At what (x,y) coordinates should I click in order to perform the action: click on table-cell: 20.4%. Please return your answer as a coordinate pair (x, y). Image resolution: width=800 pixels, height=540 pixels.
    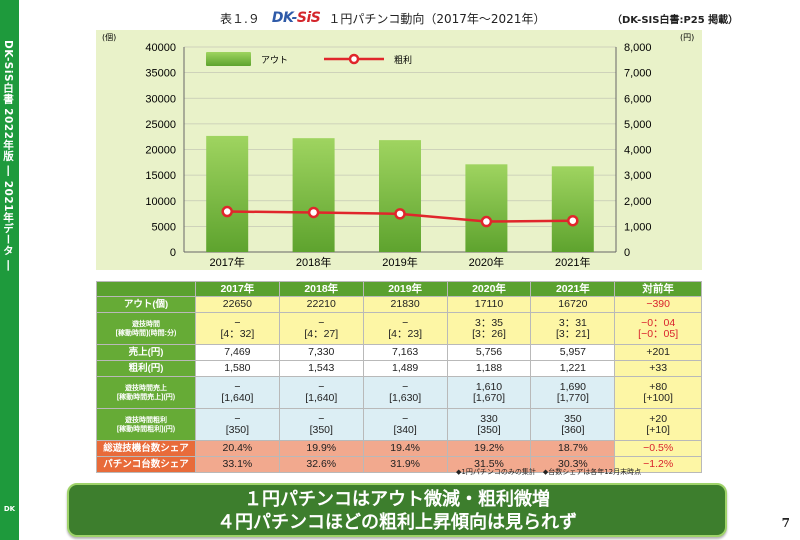
    Looking at the image, I should click on (237, 448).